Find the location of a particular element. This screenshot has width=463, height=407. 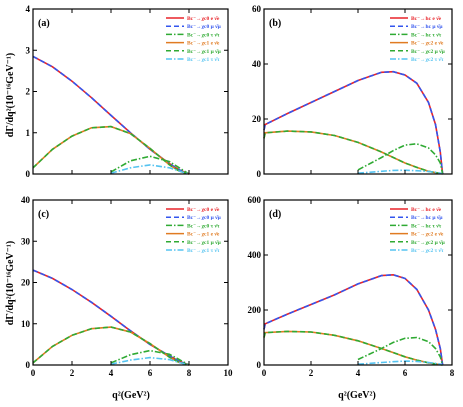

panel-0-label: (a) is located at coordinates (44, 23).